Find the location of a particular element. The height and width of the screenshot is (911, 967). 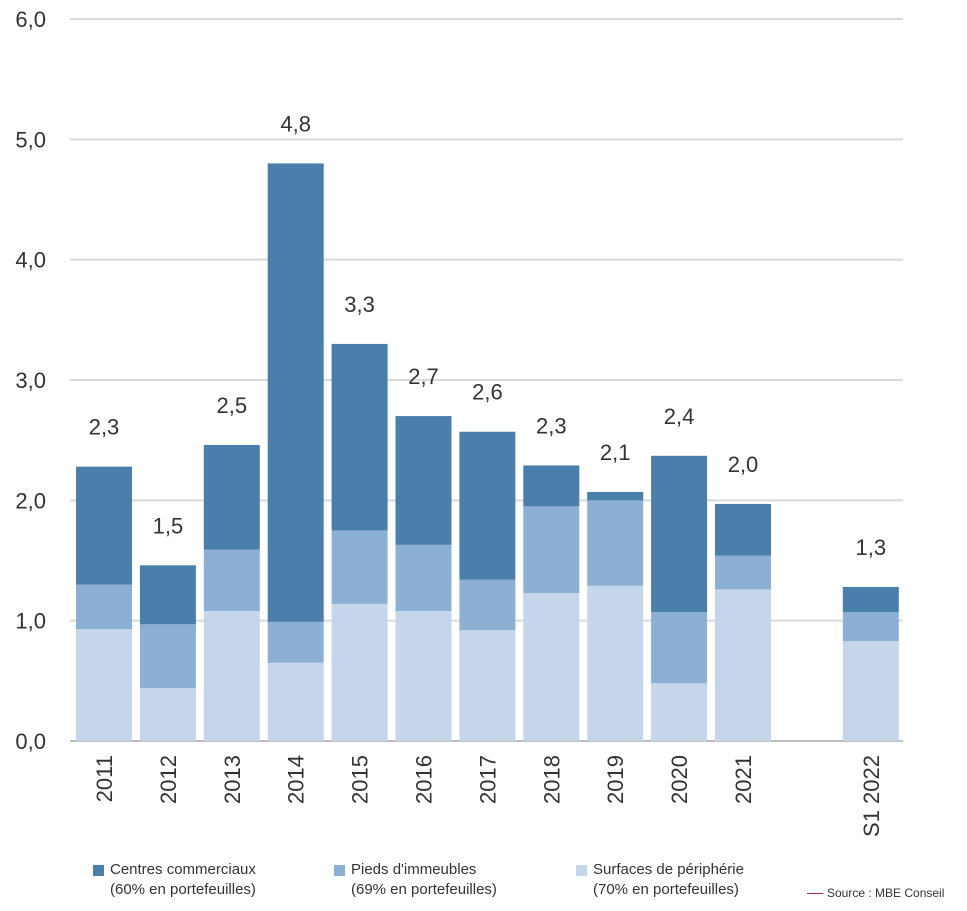

y-tick-label: 6,0 is located at coordinates (30, 19).